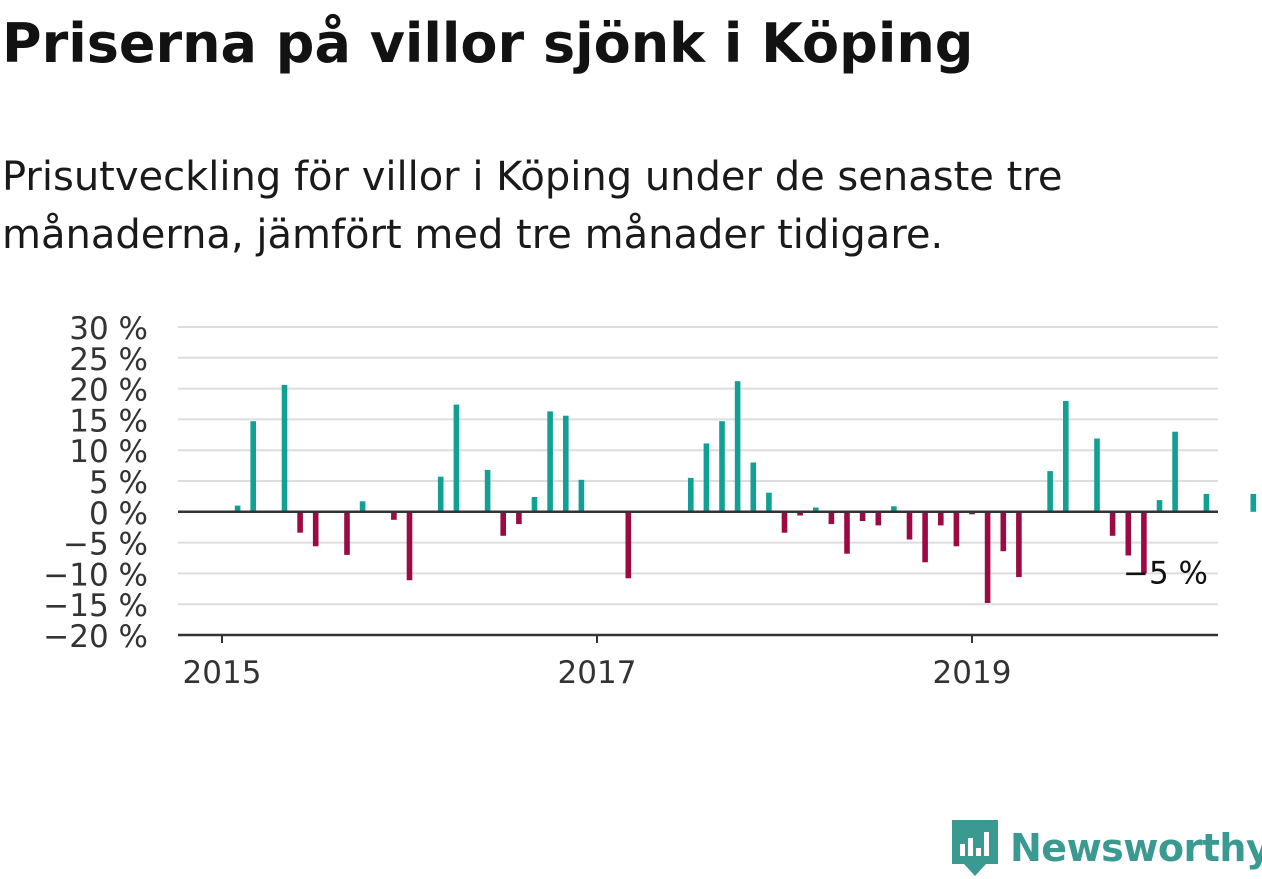  What do you see at coordinates (698, 576) in the screenshot?
I see `axes` at bounding box center [698, 576].